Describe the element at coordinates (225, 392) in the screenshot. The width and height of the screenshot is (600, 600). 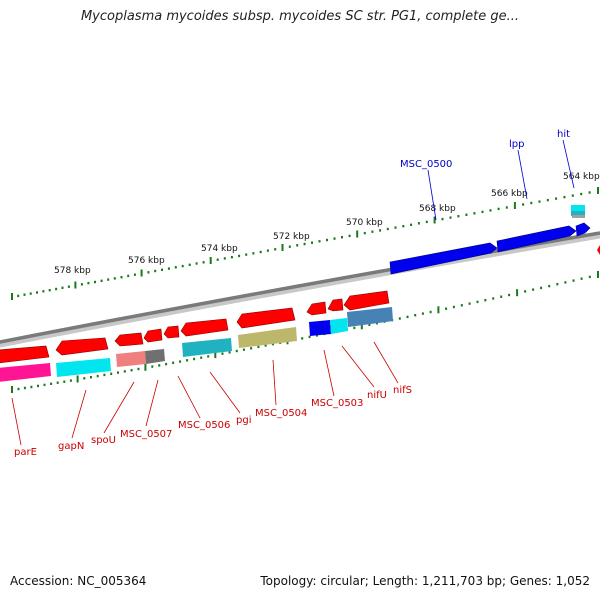
I see `leader-pgi` at that location.